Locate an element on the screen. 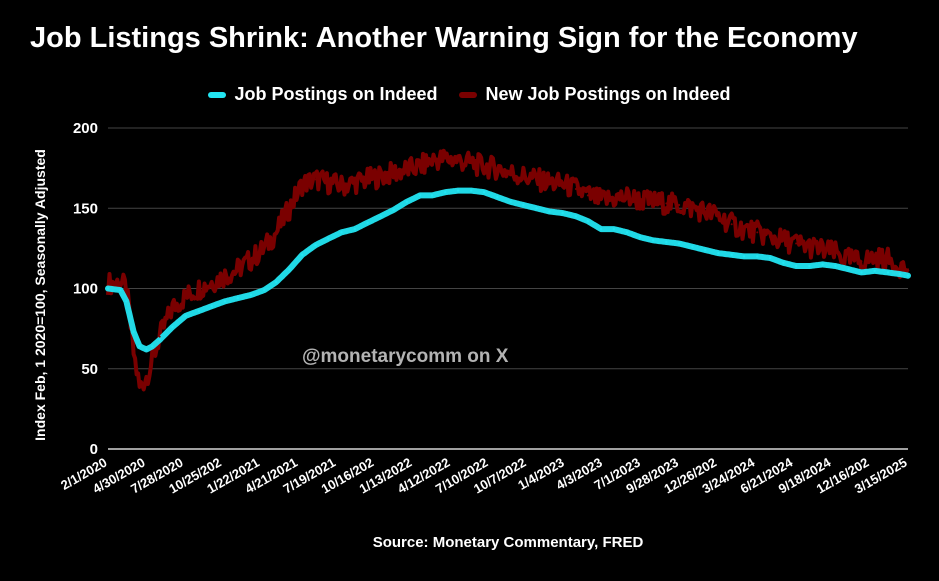 The image size is (939, 581). legend-item-job-postings: Job Postings on Indeed is located at coordinates (322, 94).